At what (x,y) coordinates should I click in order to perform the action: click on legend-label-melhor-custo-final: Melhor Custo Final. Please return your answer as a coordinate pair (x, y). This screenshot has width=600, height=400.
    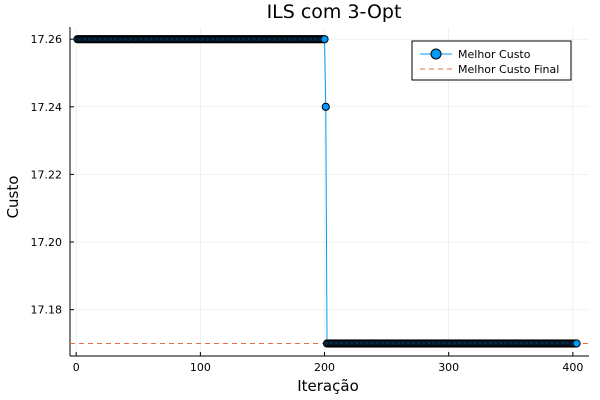
    Looking at the image, I should click on (508, 69).